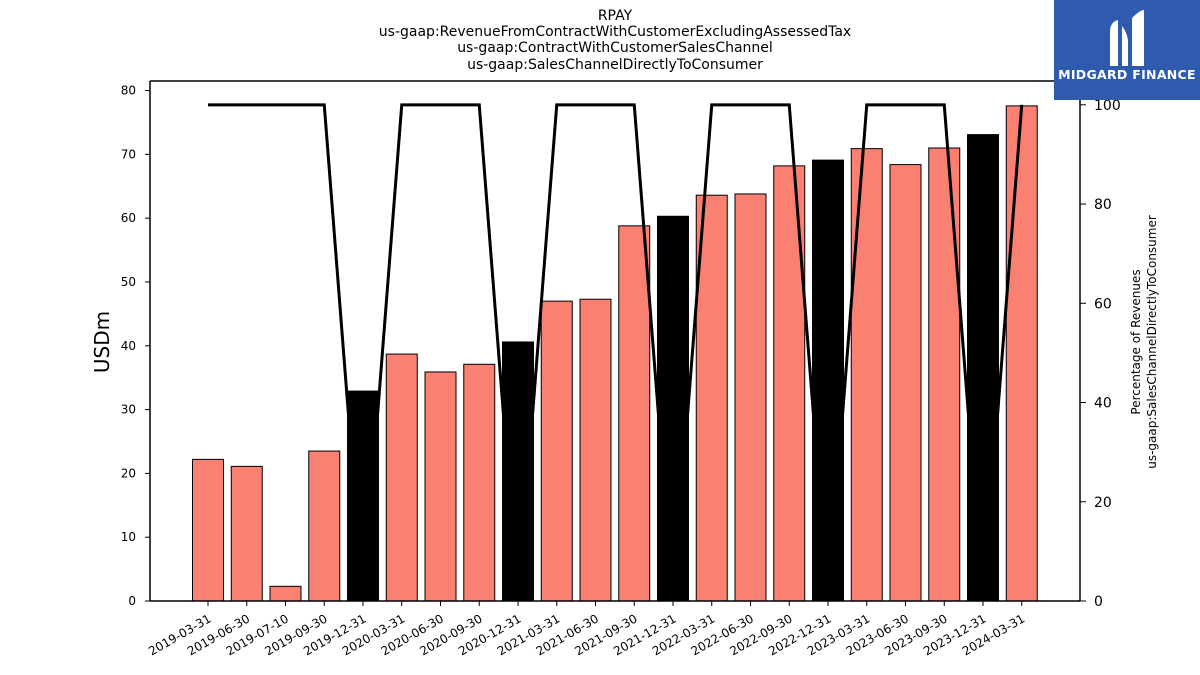 This screenshot has height=675, width=1200. What do you see at coordinates (1103, 205) in the screenshot?
I see `right-y-tick-label: 80` at bounding box center [1103, 205].